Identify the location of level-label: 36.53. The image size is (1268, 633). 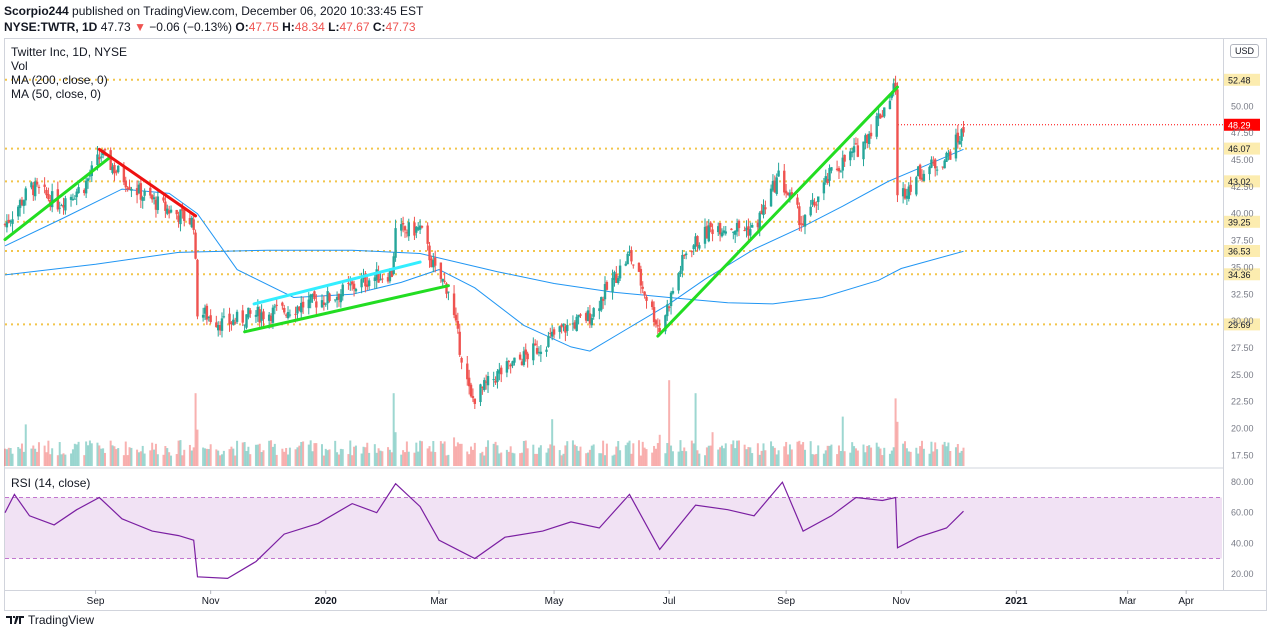
(1239, 251).